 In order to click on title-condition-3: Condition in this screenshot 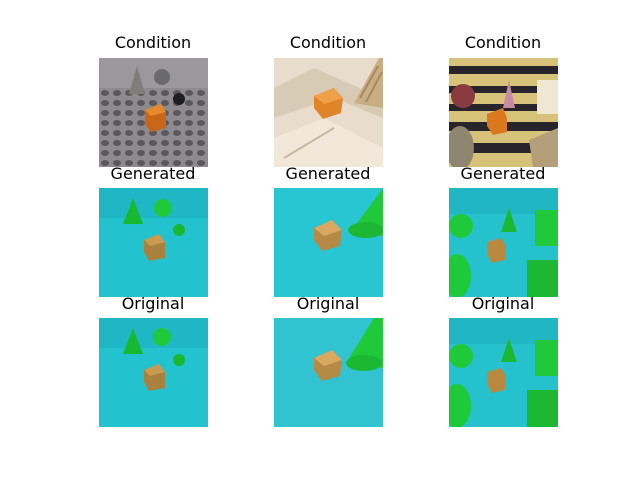, I will do `click(503, 42)`.